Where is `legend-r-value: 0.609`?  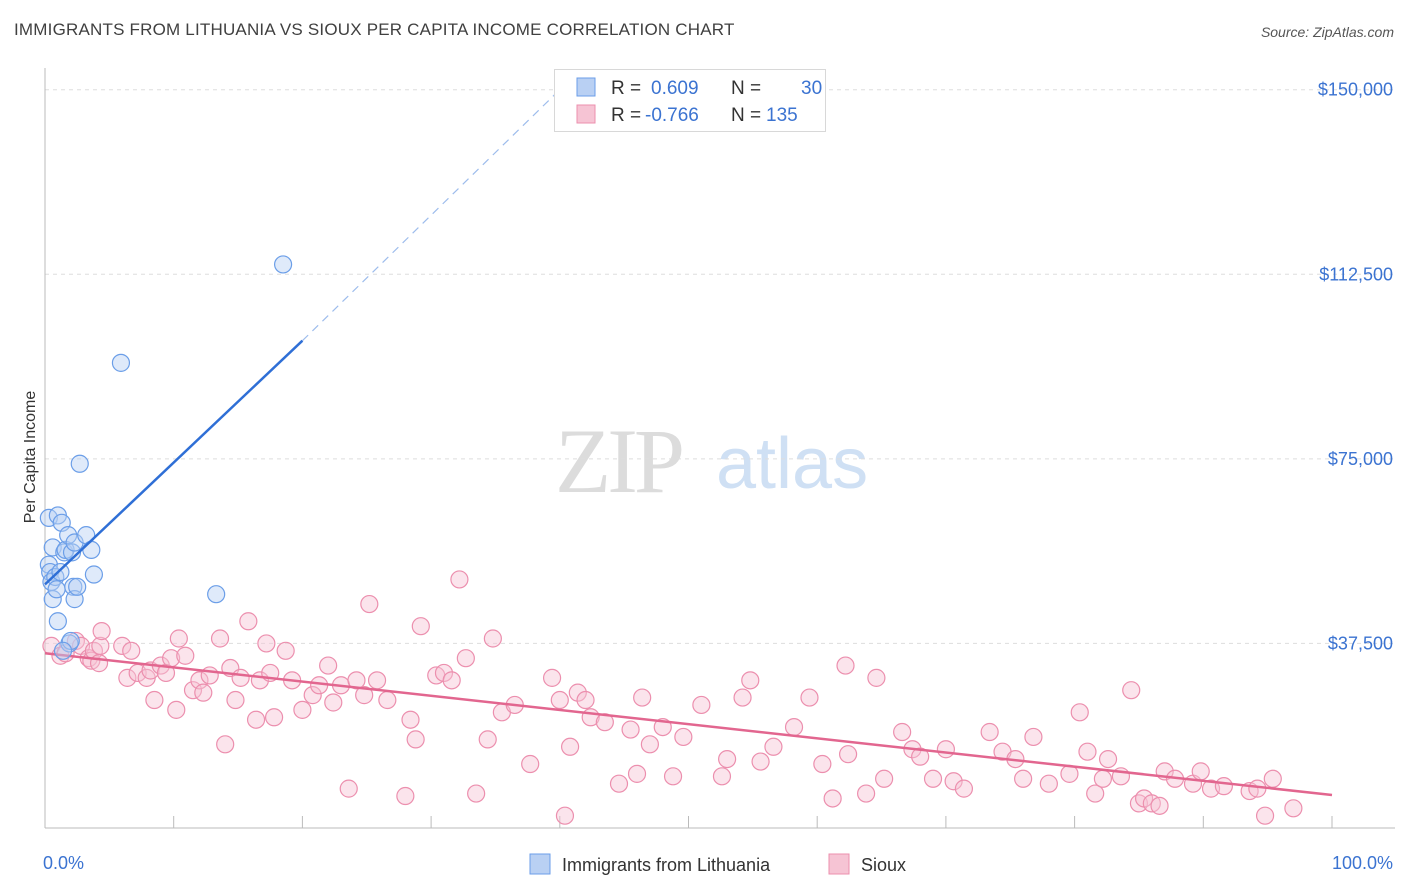
legend-r-value: 0.609 is located at coordinates (675, 88).